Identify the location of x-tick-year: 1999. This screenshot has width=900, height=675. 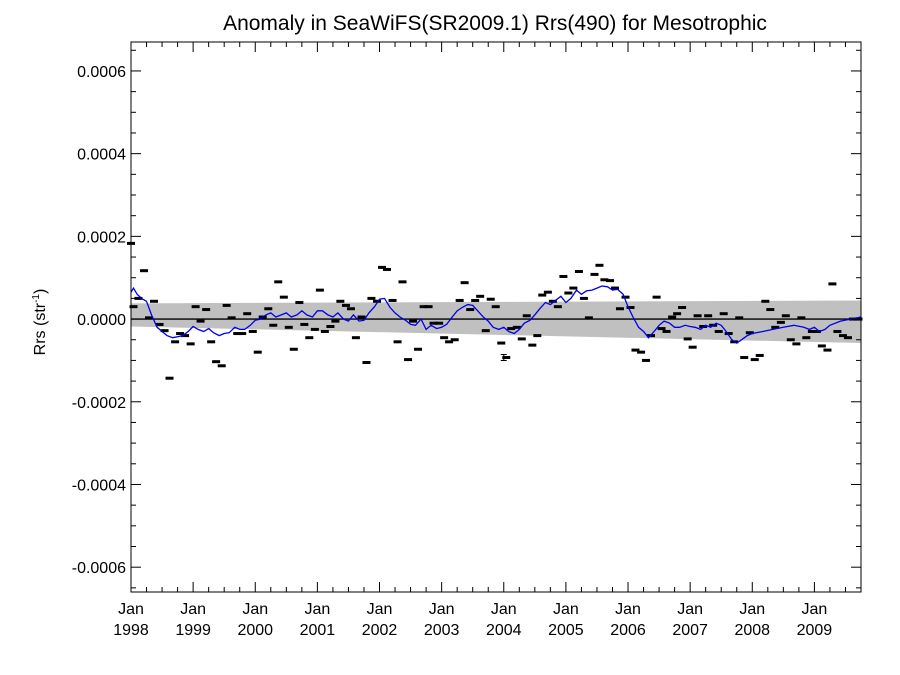
(193, 630).